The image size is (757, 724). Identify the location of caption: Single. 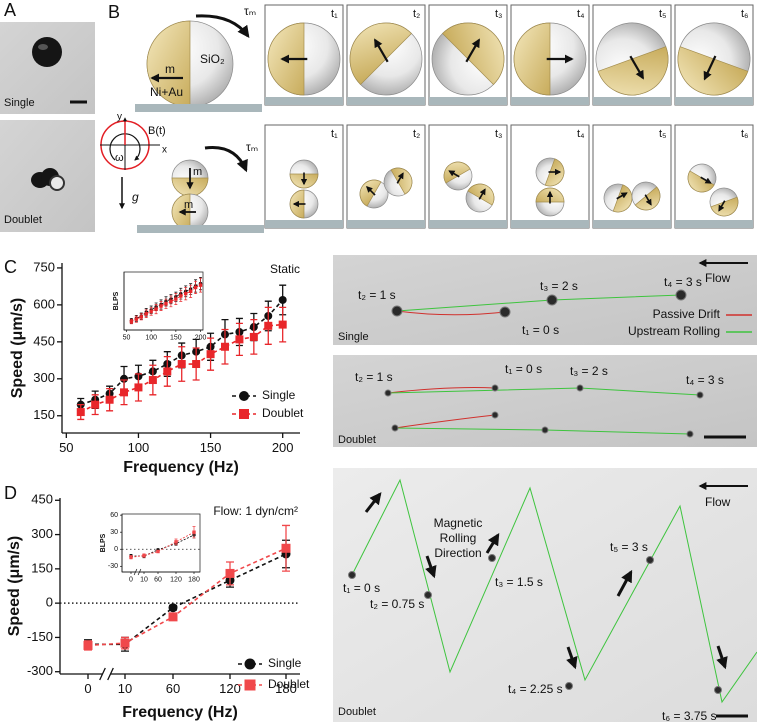
(19, 103).